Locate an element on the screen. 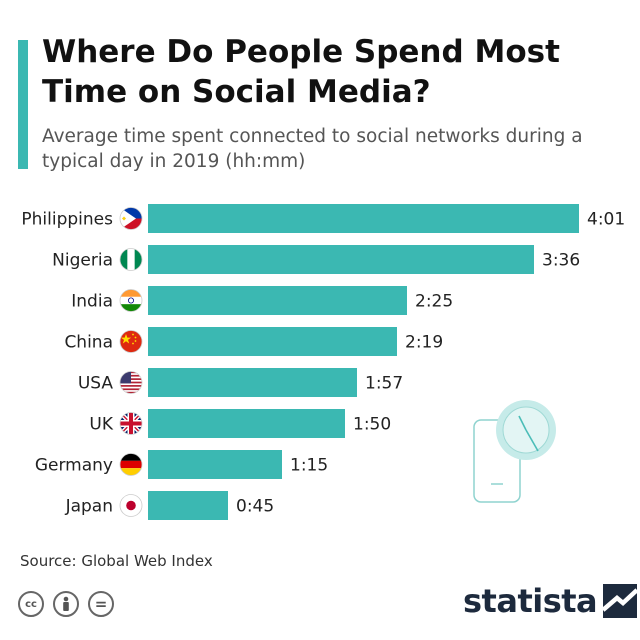 This screenshot has width=640, height=640. value-label: 4:01 is located at coordinates (606, 220).